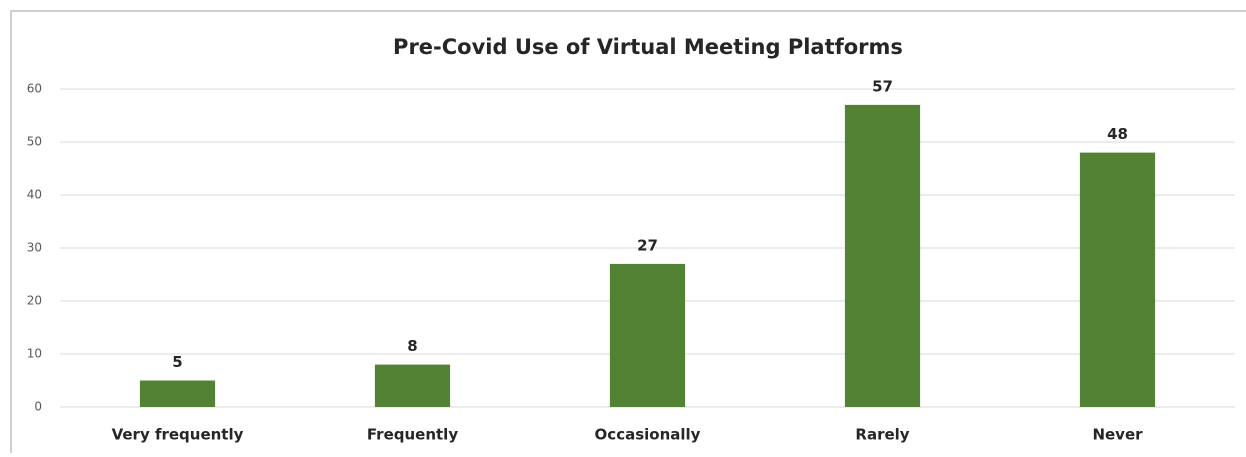 This screenshot has height=457, width=1246. I want to click on data-label: 27, so click(647, 245).